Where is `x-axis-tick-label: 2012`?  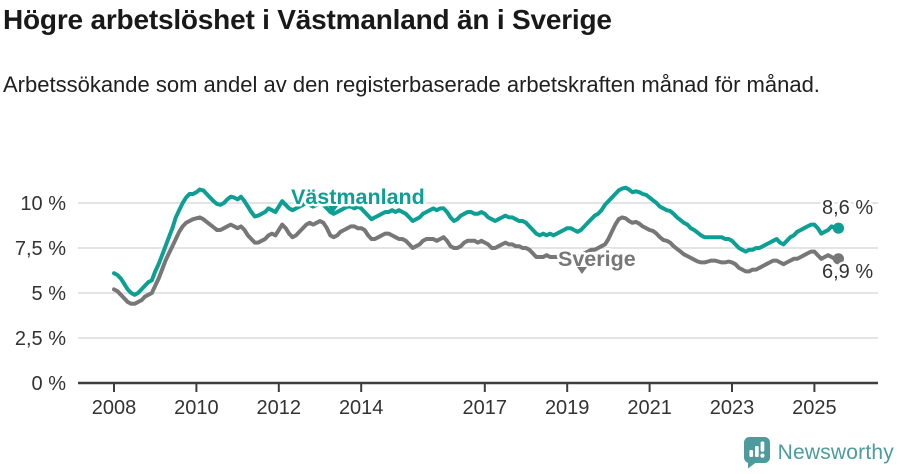
x-axis-tick-label: 2012 is located at coordinates (279, 408).